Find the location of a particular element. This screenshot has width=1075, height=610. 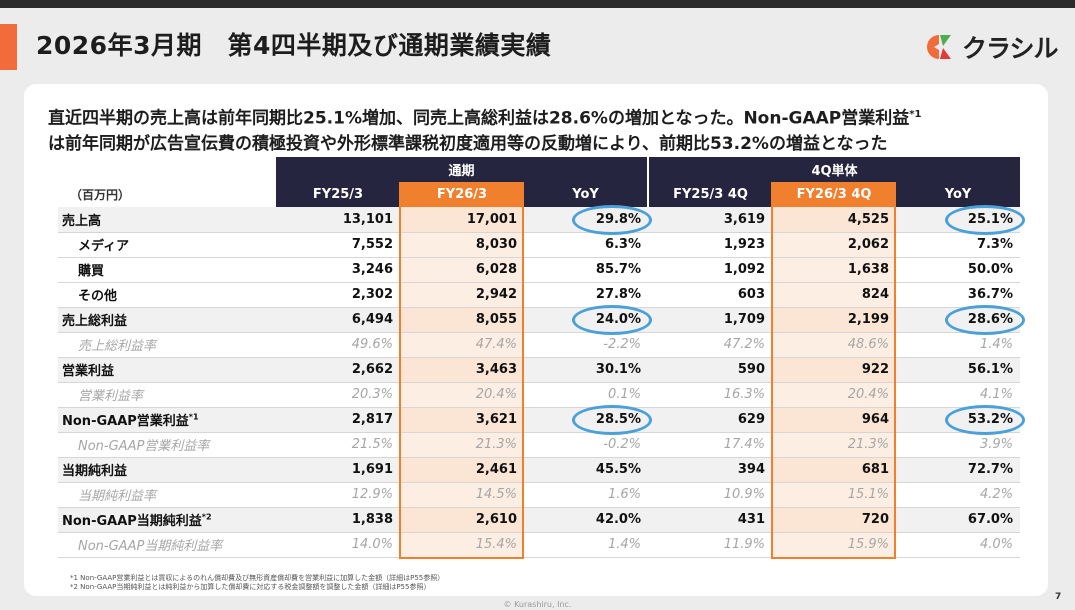

table-cell: 15.4% is located at coordinates (462, 545).